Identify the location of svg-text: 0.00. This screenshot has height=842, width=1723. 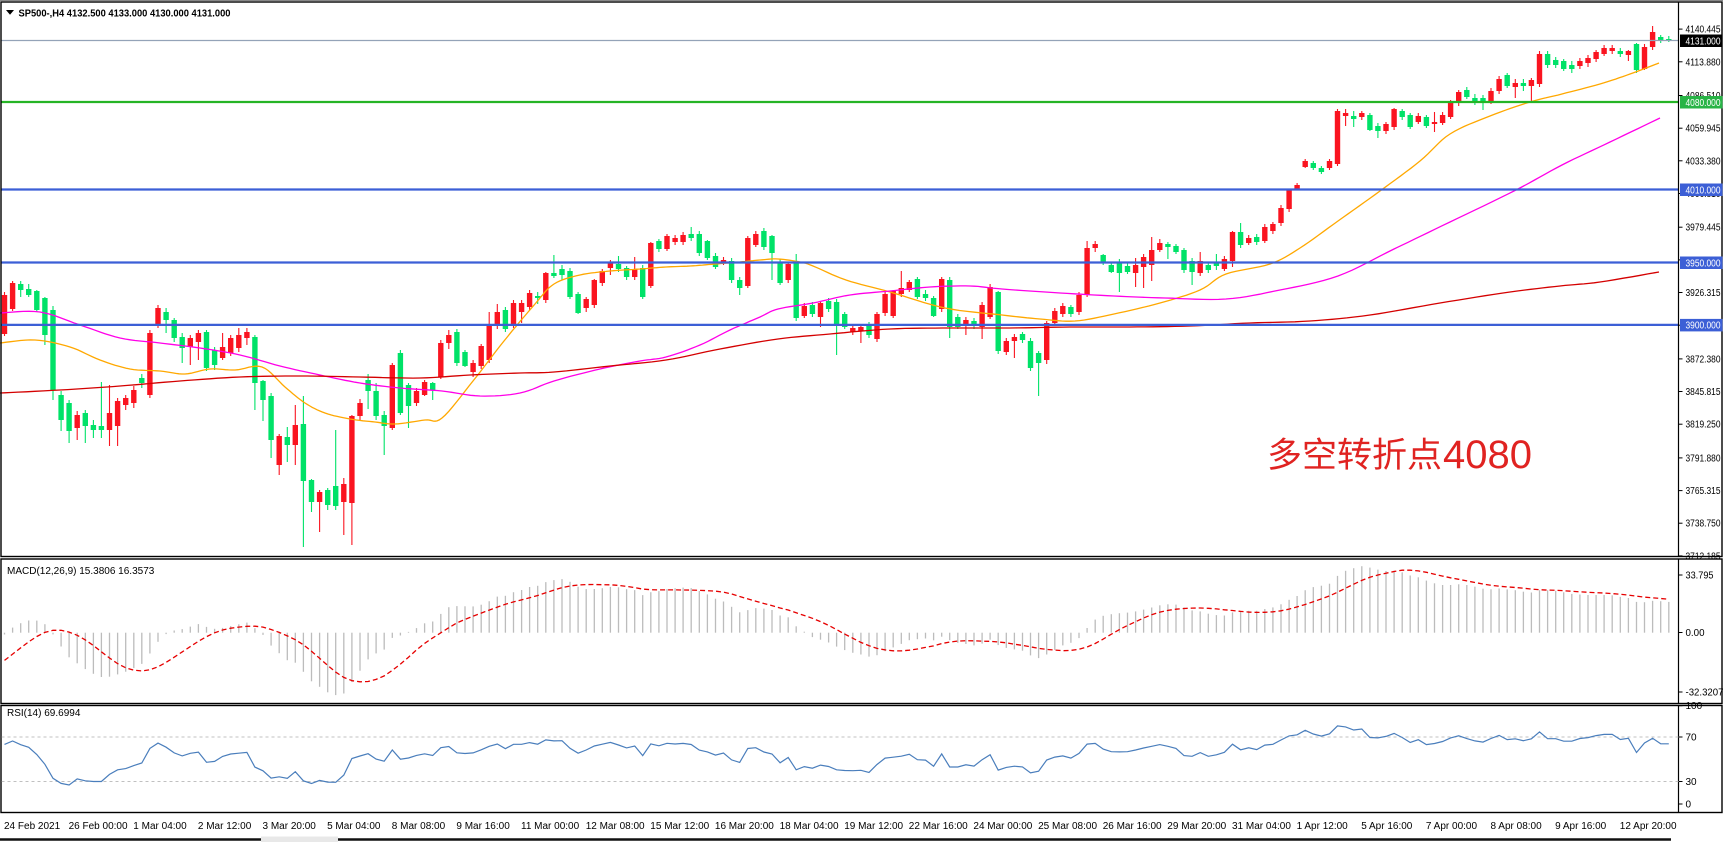
(1695, 633).